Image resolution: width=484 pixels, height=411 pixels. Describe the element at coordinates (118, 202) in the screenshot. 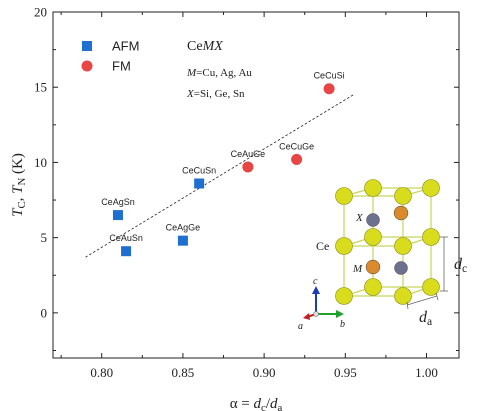

I see `point-label: CeAgSn` at that location.